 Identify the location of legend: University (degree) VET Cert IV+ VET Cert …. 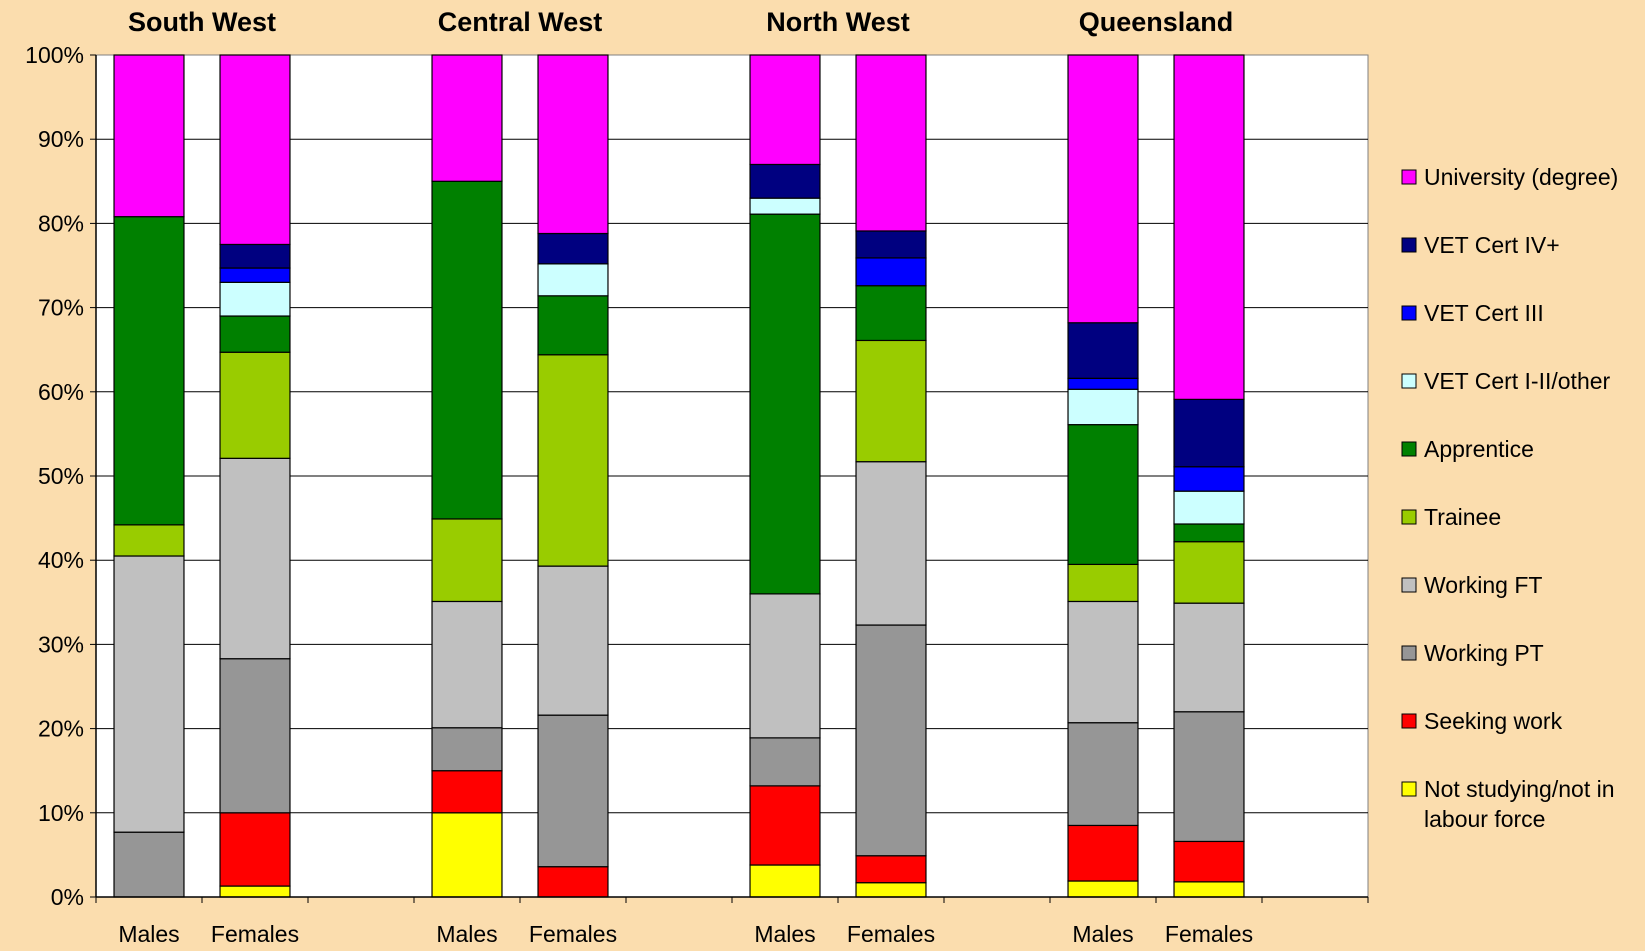
(1509, 498).